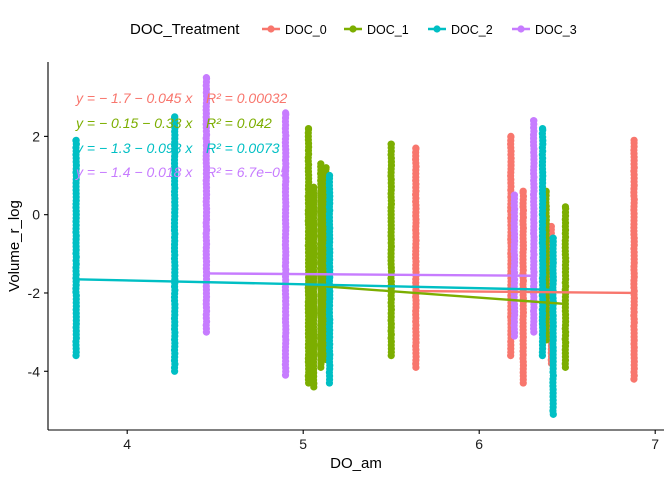 This screenshot has width=672, height=480. What do you see at coordinates (34, 371) in the screenshot?
I see `y-tick-label: -4` at bounding box center [34, 371].